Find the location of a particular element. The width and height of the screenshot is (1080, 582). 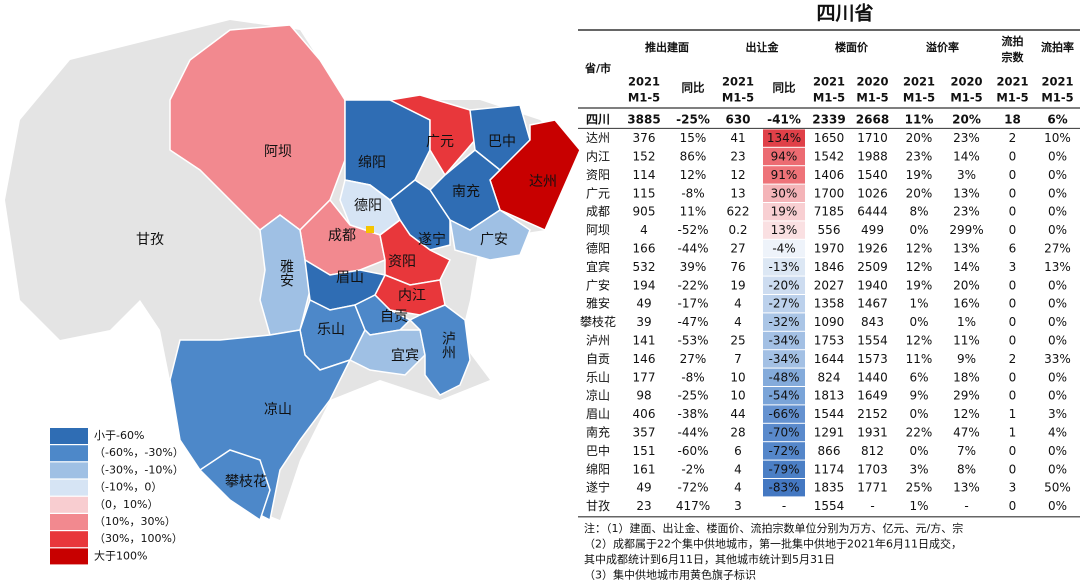

table-cell: 47% is located at coordinates (966, 433).